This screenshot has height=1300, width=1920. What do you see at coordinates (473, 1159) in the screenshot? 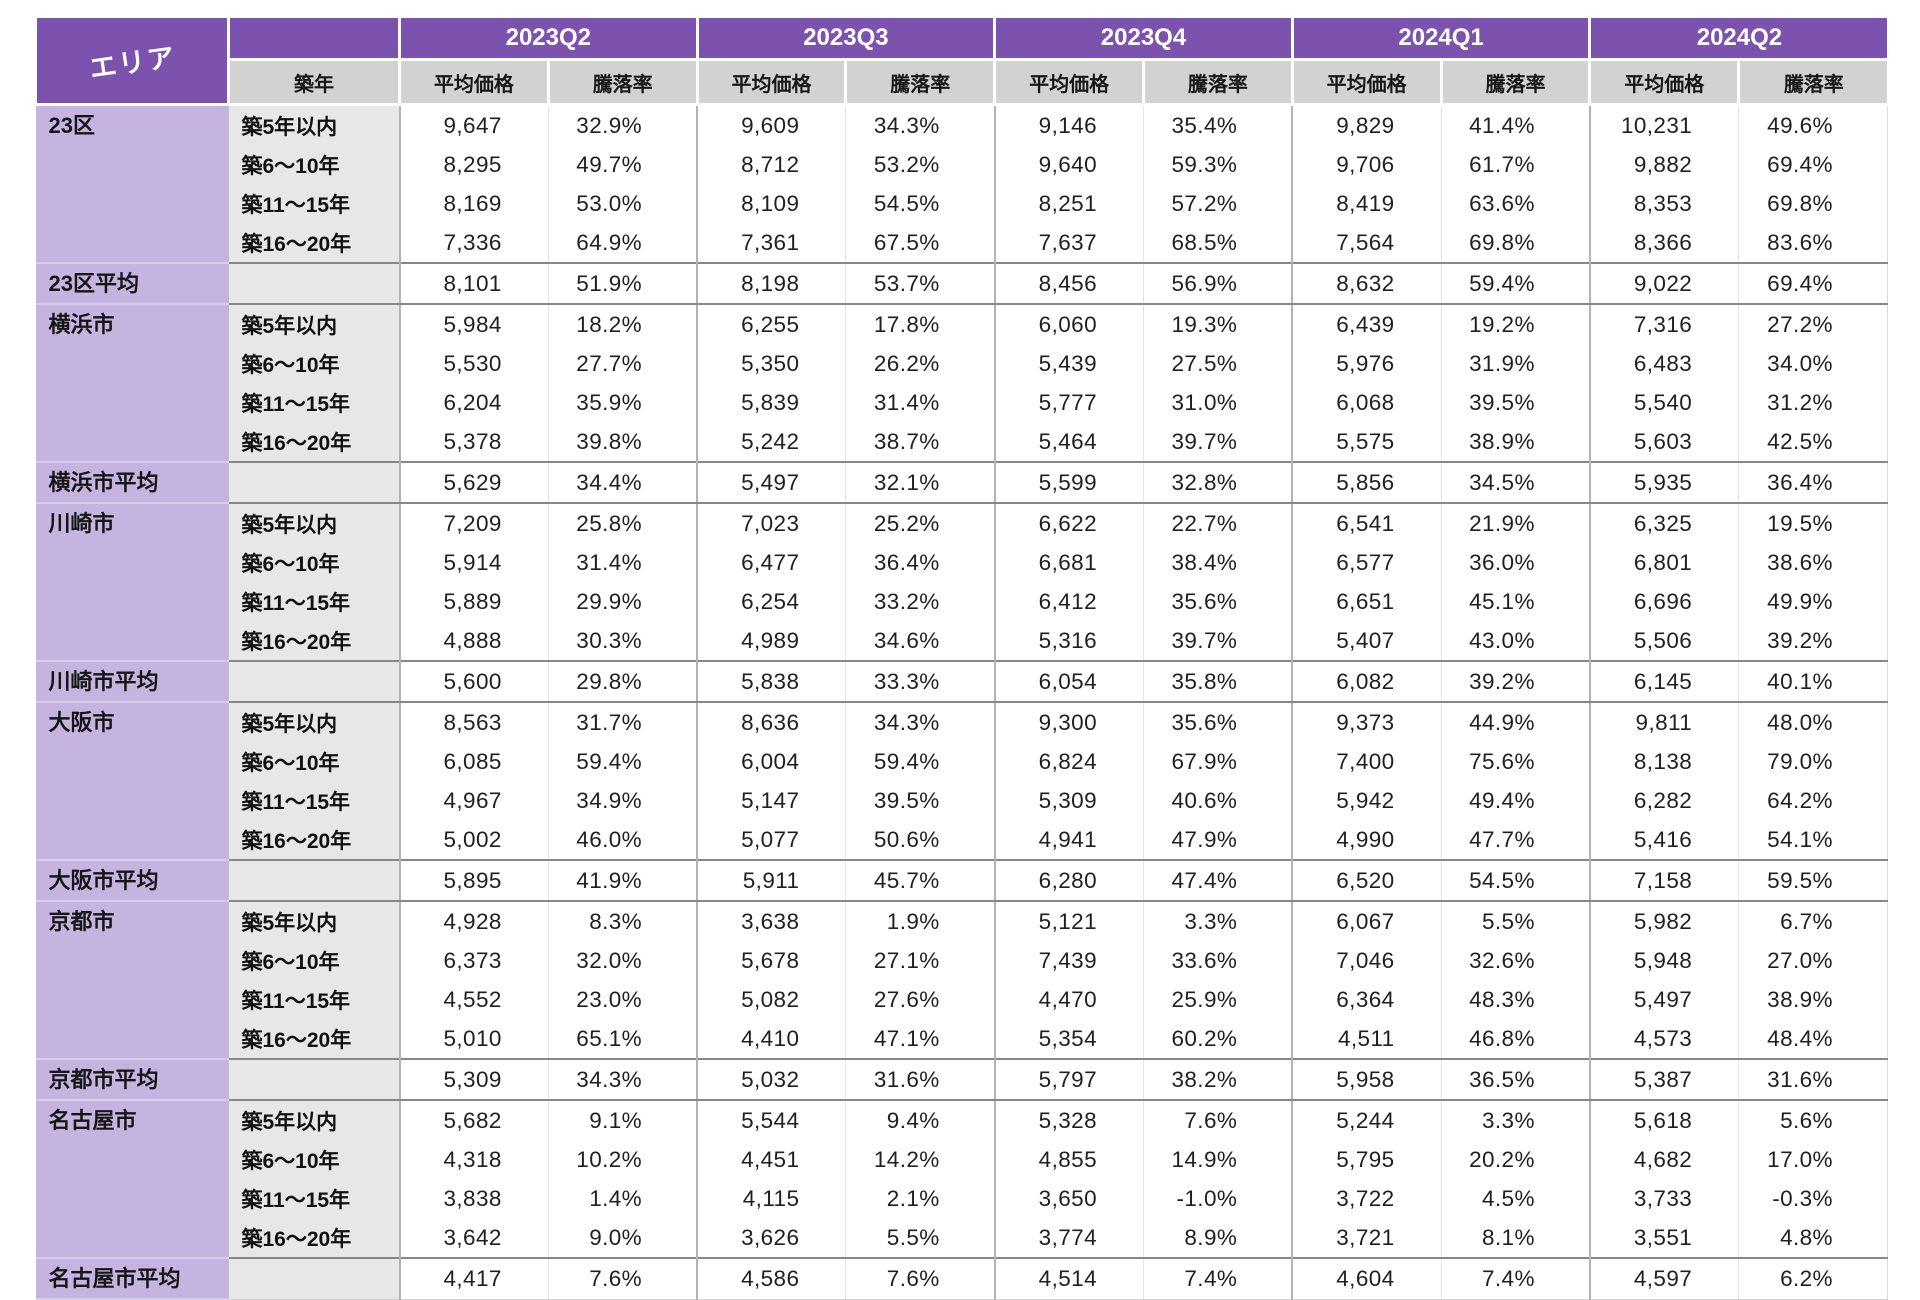
I see `avg-price-cell: 4,318` at bounding box center [473, 1159].